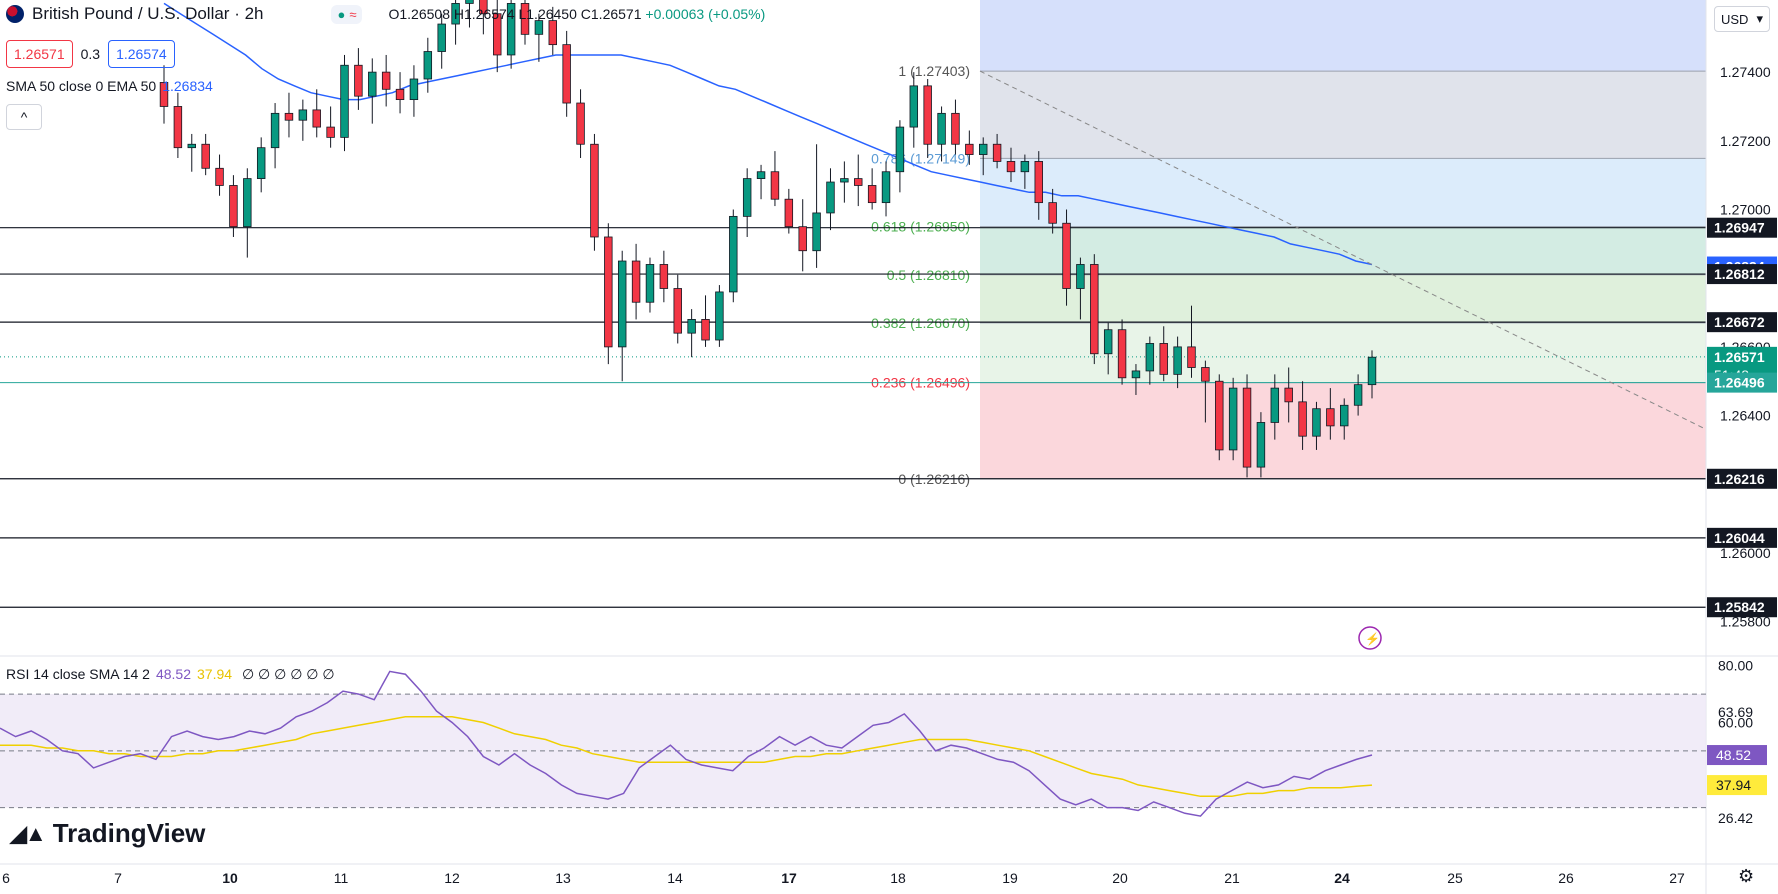 The image size is (1778, 894). Describe the element at coordinates (1745, 622) in the screenshot. I see `price-axis-tick: 1.25800` at that location.